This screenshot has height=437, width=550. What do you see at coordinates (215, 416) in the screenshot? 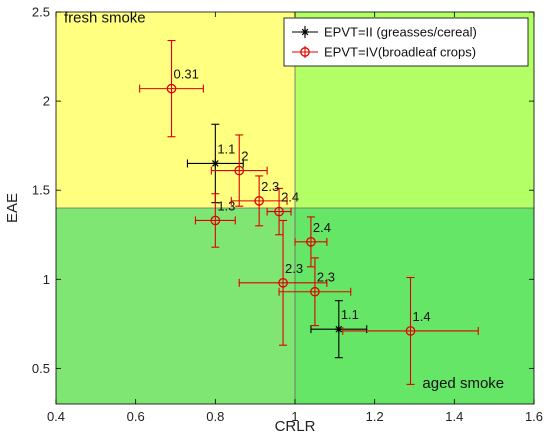
I see `x-tick-label: 0.8` at bounding box center [215, 416].